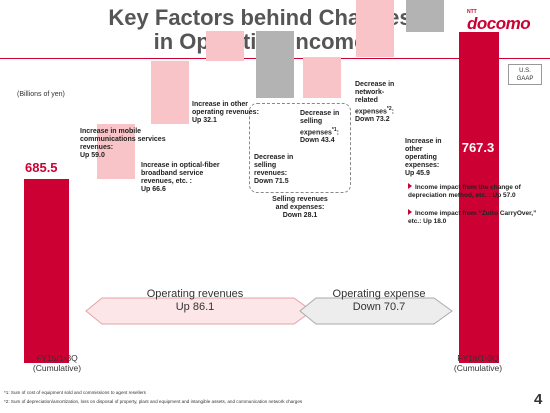 The width and height of the screenshot is (550, 413). I want to click on gaap-badge: U.S. GAAP, so click(525, 74).